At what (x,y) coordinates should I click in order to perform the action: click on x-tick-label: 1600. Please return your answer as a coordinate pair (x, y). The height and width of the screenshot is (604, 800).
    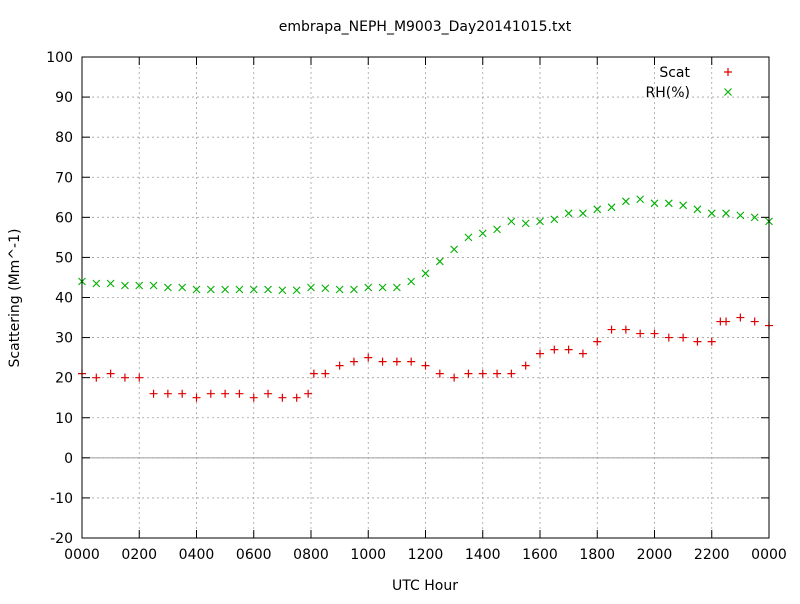
    Looking at the image, I should click on (540, 555).